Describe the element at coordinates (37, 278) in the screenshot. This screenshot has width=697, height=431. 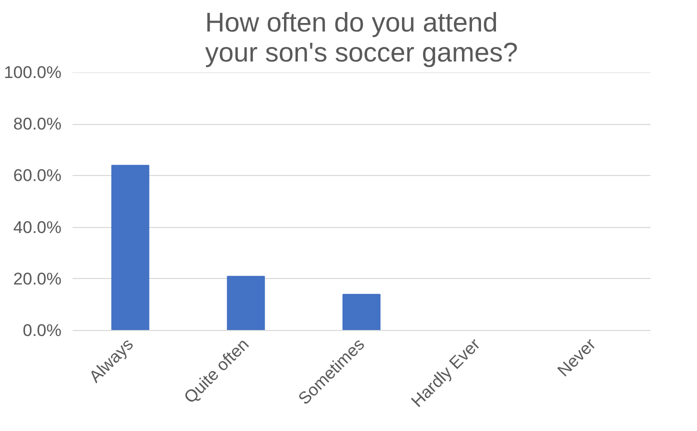
I see `y-tick-label: 20.0%` at that location.